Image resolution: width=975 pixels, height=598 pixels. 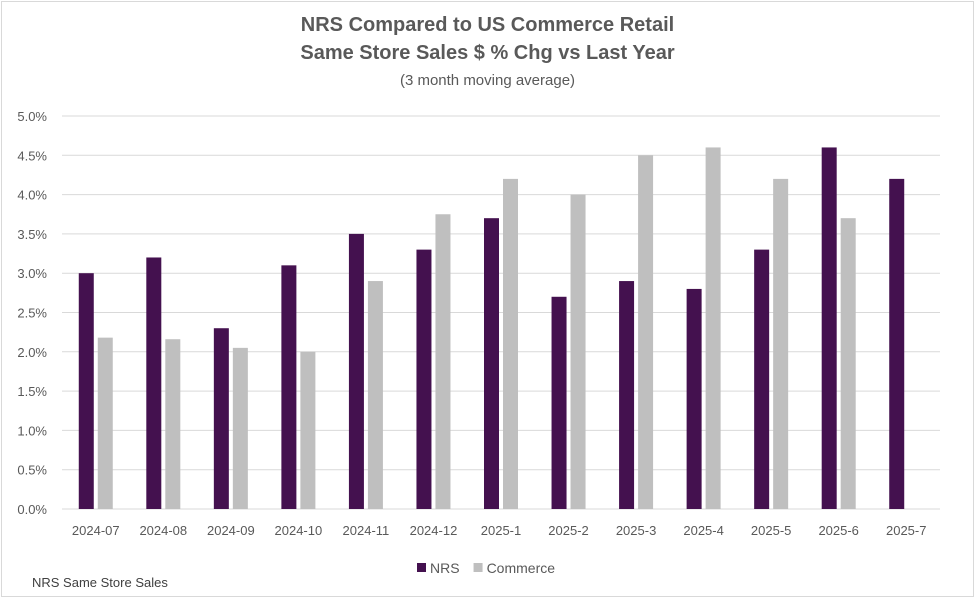 I want to click on legend-swatch-nrs, so click(x=421, y=567).